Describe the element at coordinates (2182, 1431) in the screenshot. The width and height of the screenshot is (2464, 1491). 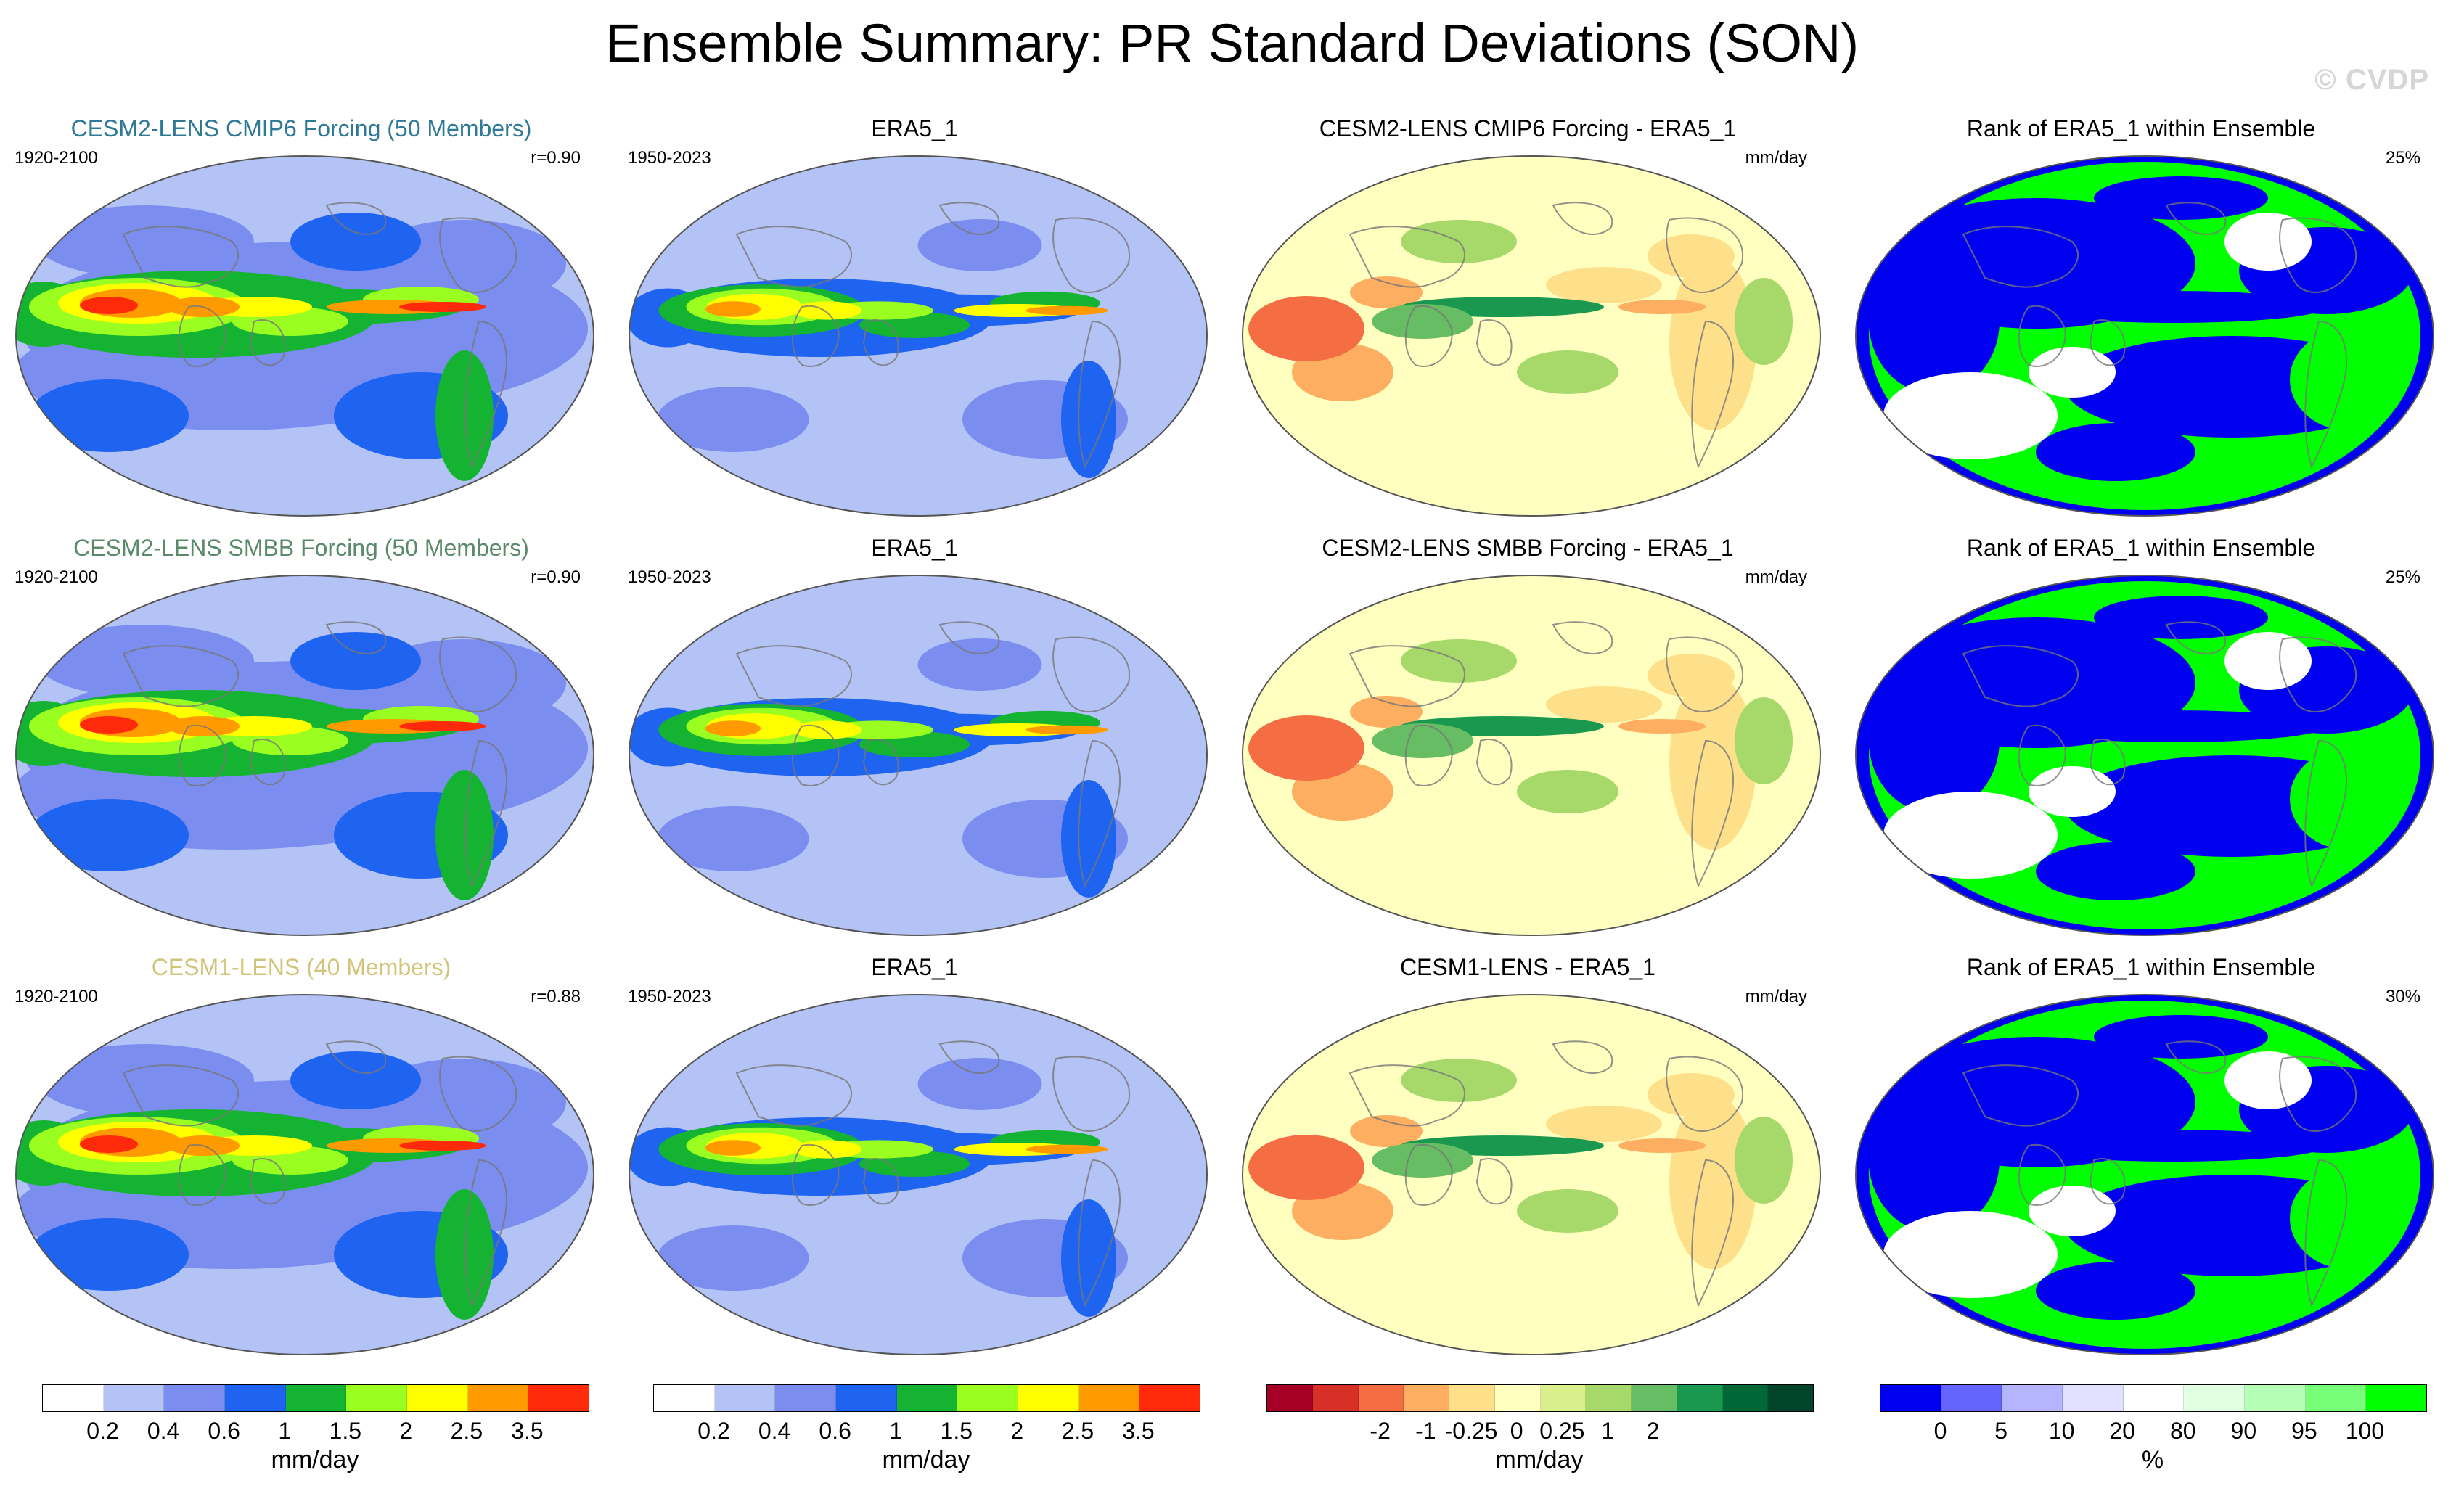
I see `colorbar-tick: 80` at that location.